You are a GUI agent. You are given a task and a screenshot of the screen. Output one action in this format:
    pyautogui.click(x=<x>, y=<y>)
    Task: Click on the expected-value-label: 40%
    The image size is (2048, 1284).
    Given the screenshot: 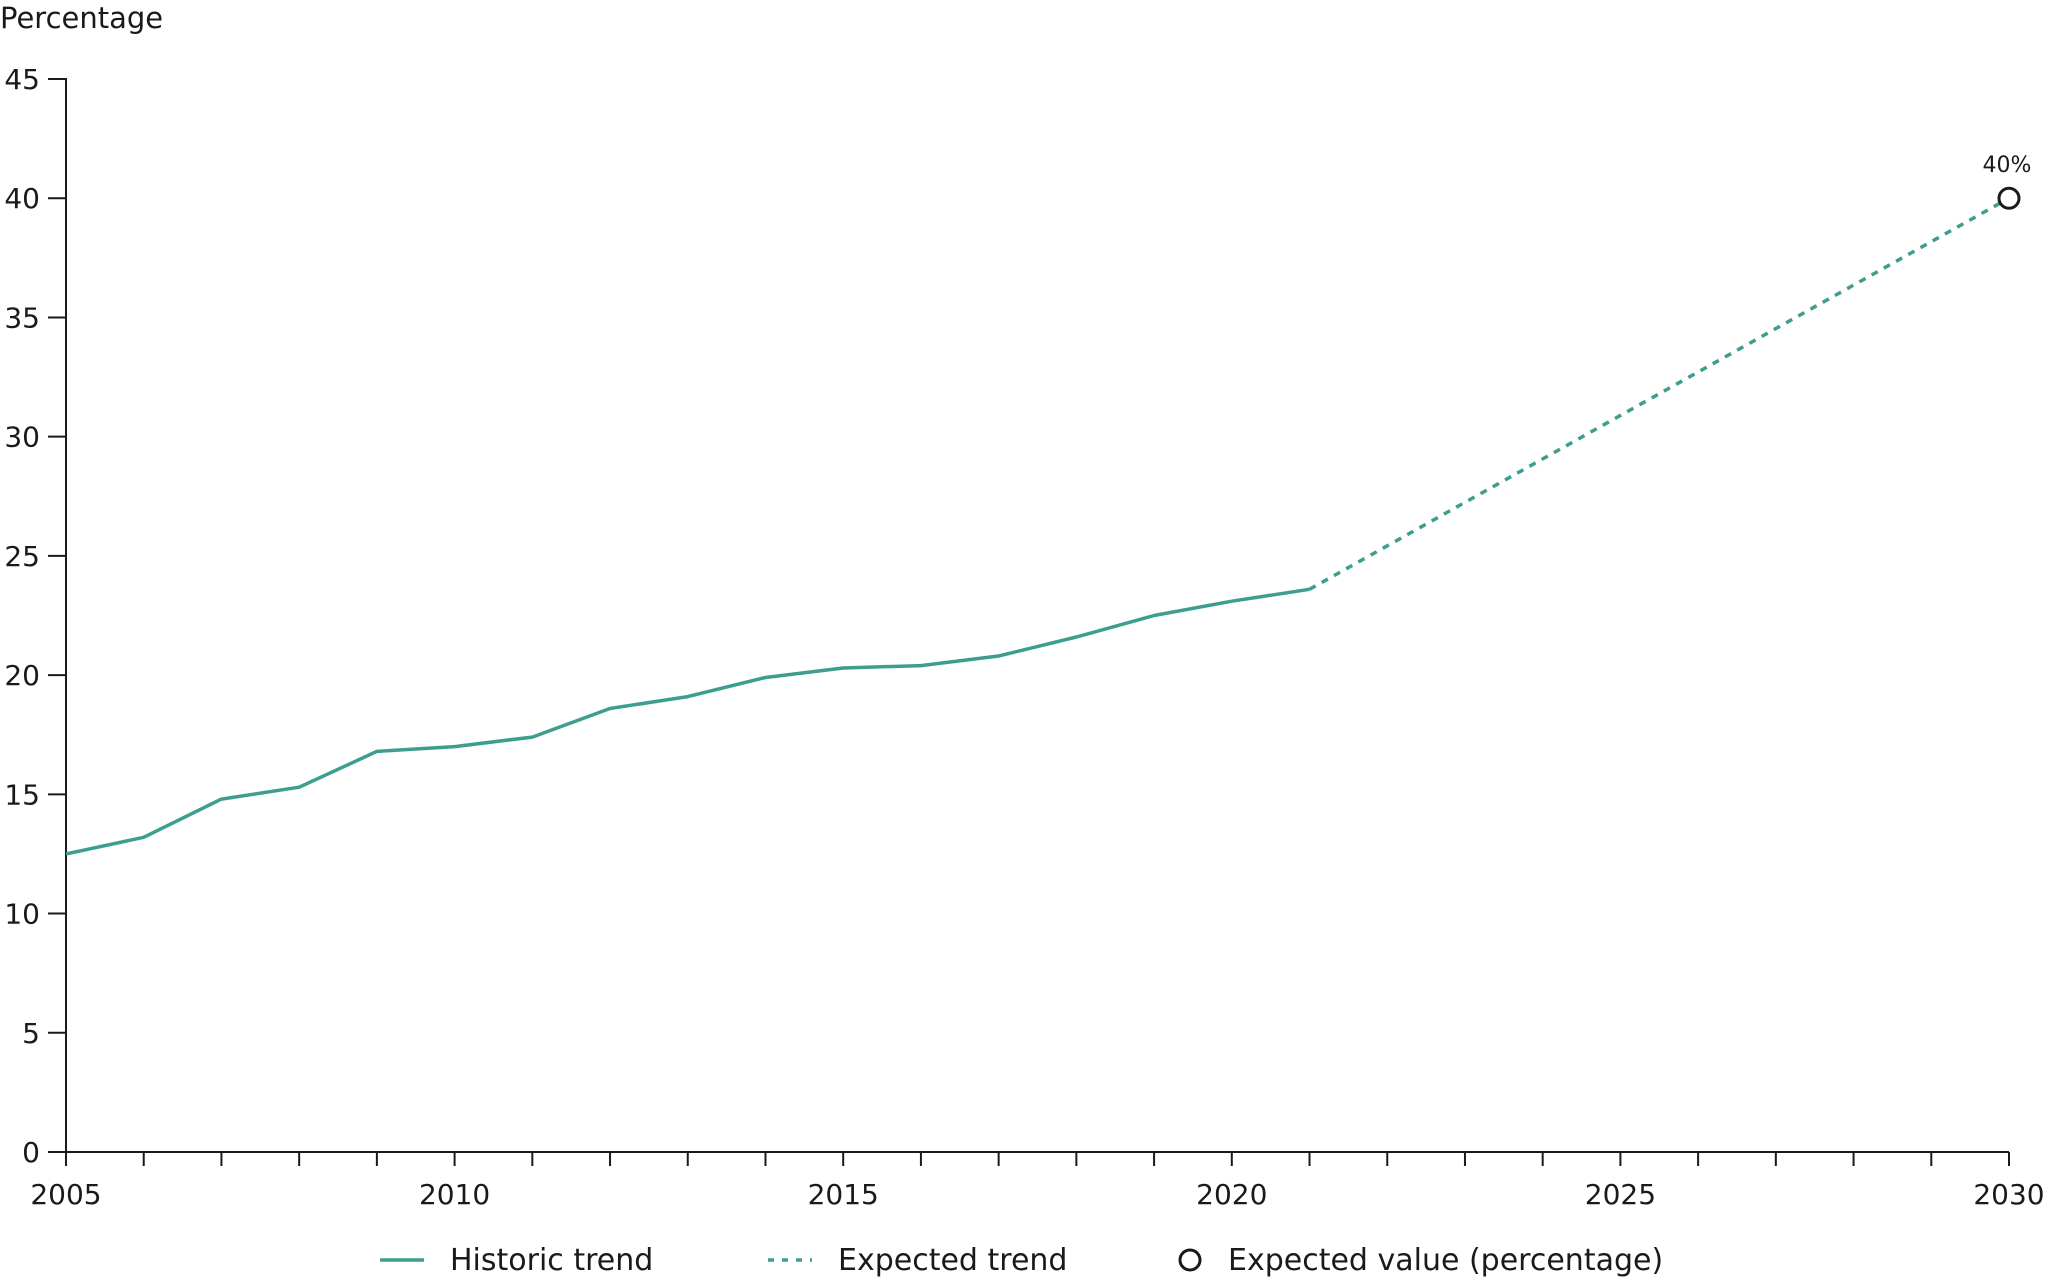 What is the action you would take?
    pyautogui.click(x=2007, y=165)
    